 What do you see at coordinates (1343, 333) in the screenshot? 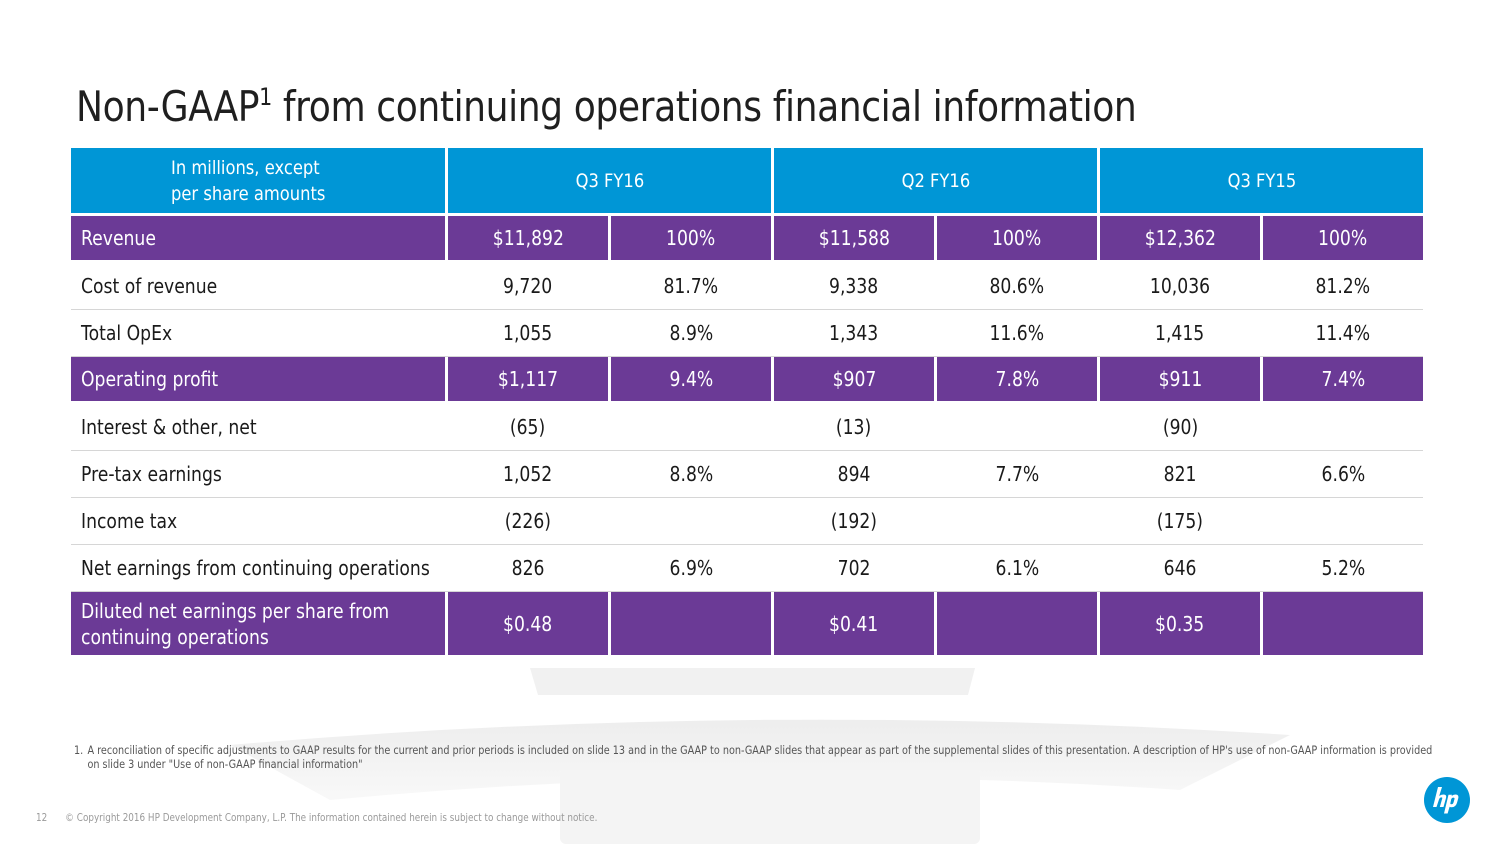
I see `cell-value: 11.4%` at bounding box center [1343, 333].